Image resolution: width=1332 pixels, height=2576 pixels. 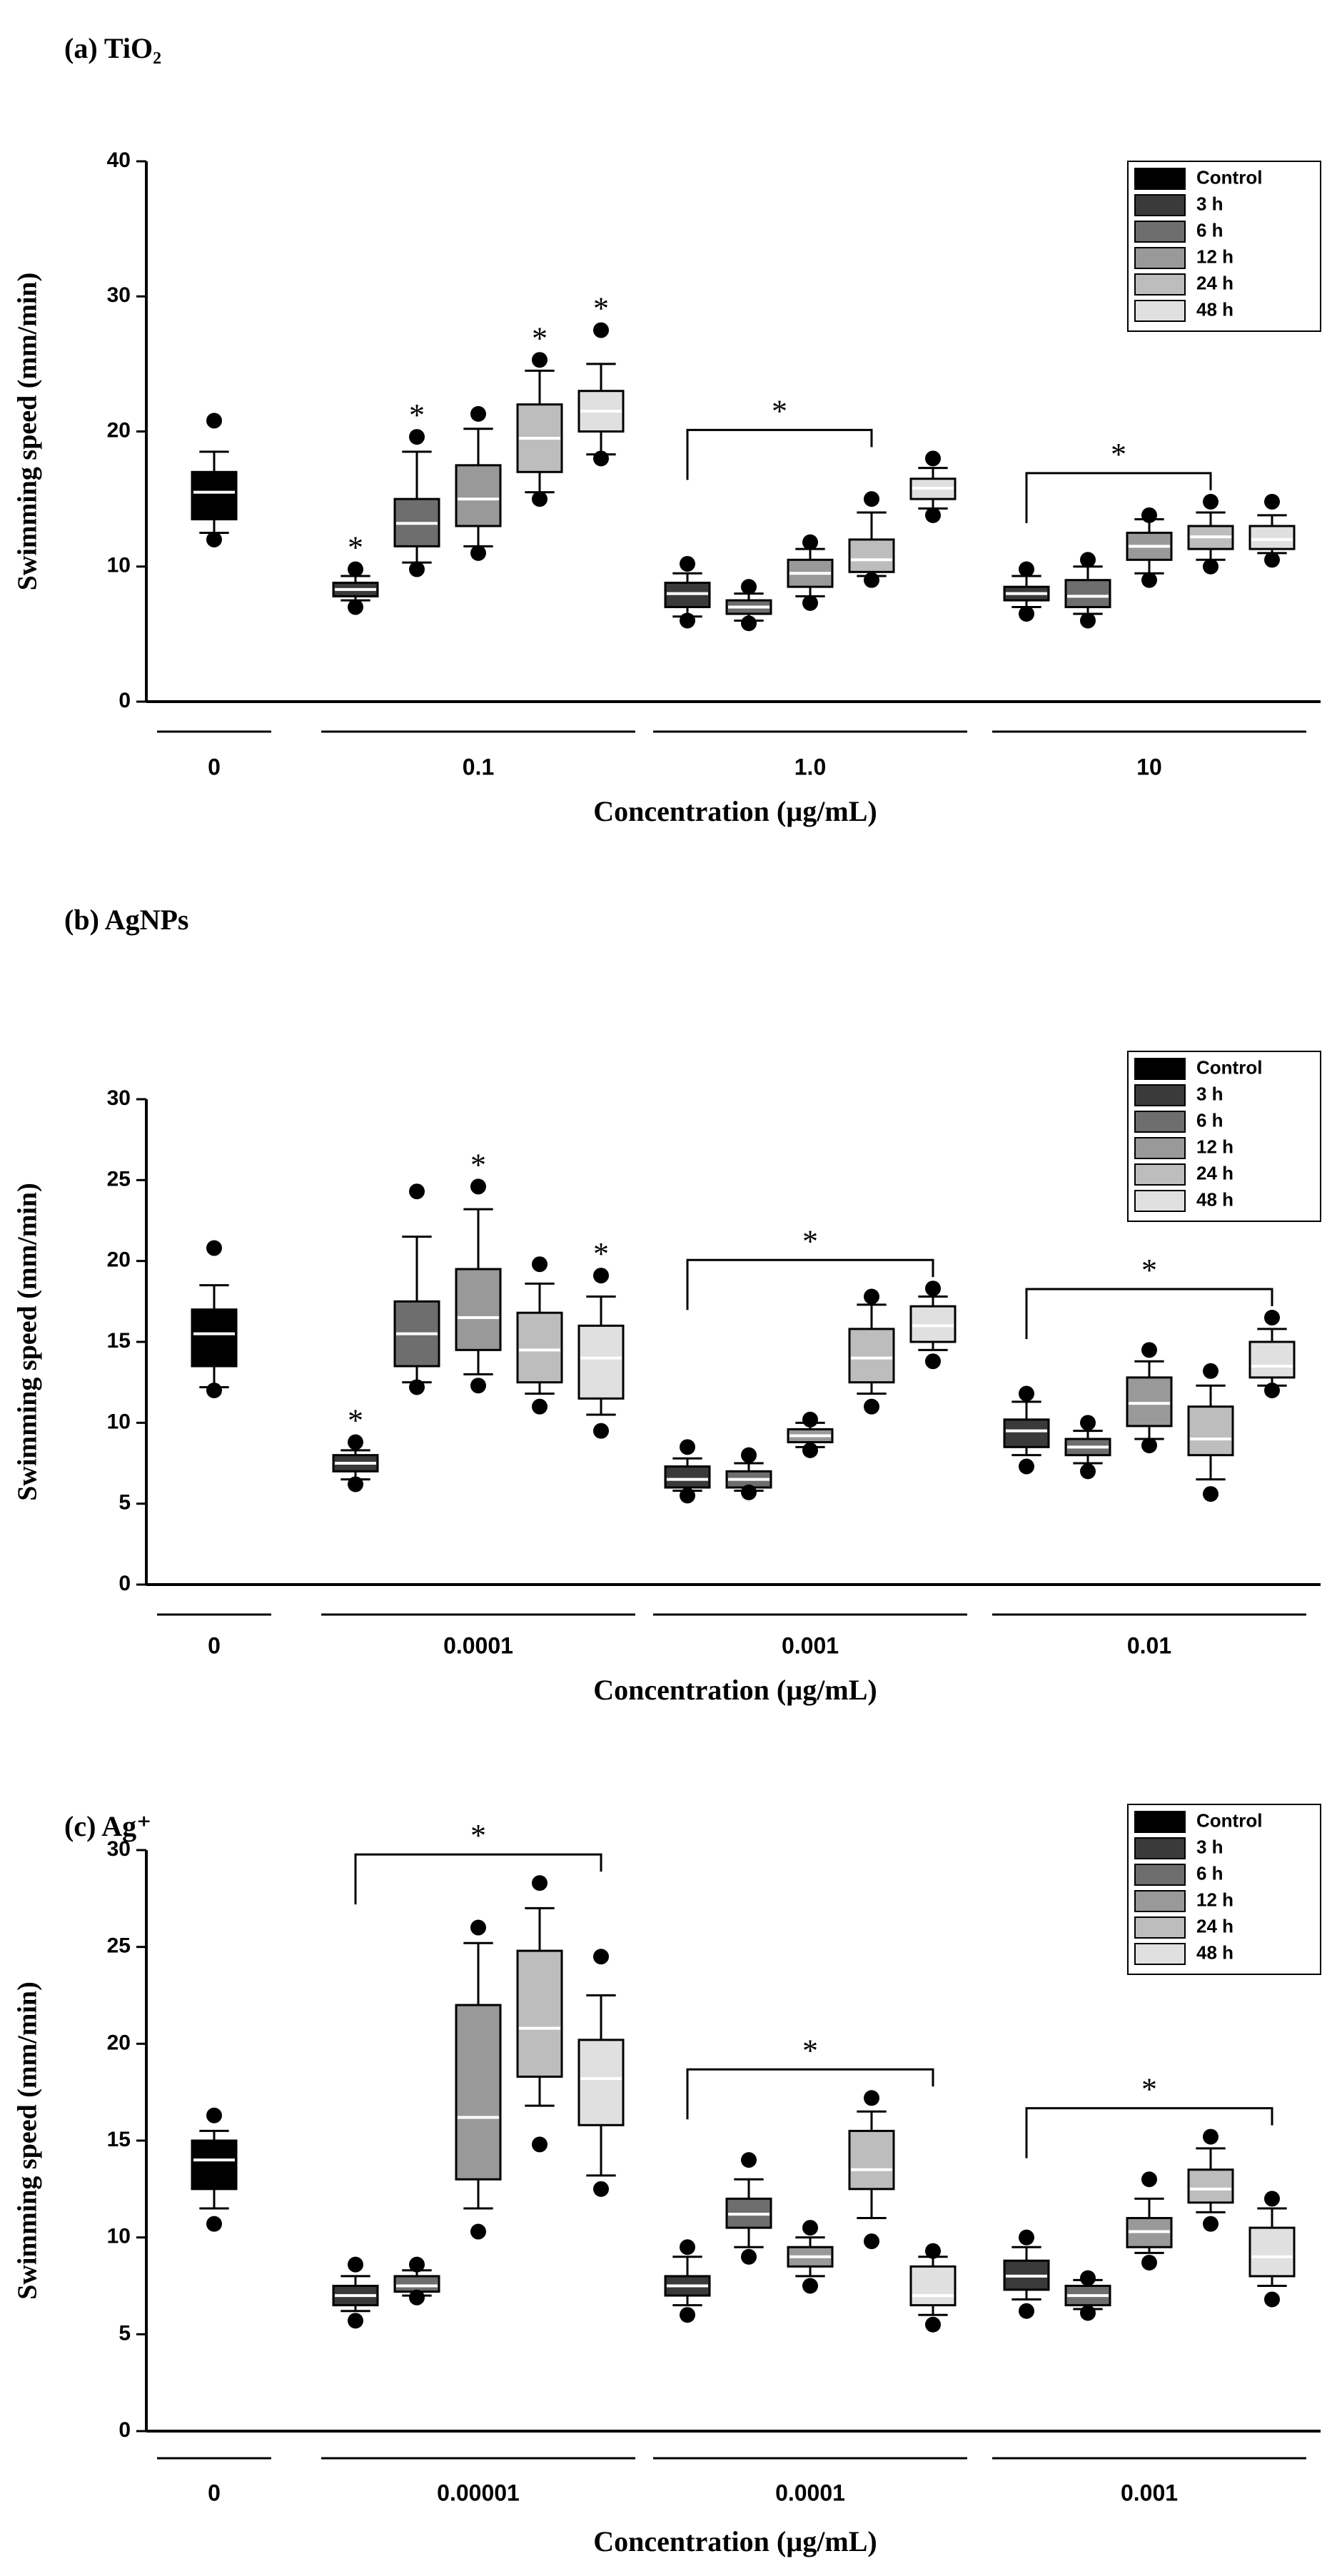 I want to click on x-tick-label: 0.00001, so click(x=478, y=2492).